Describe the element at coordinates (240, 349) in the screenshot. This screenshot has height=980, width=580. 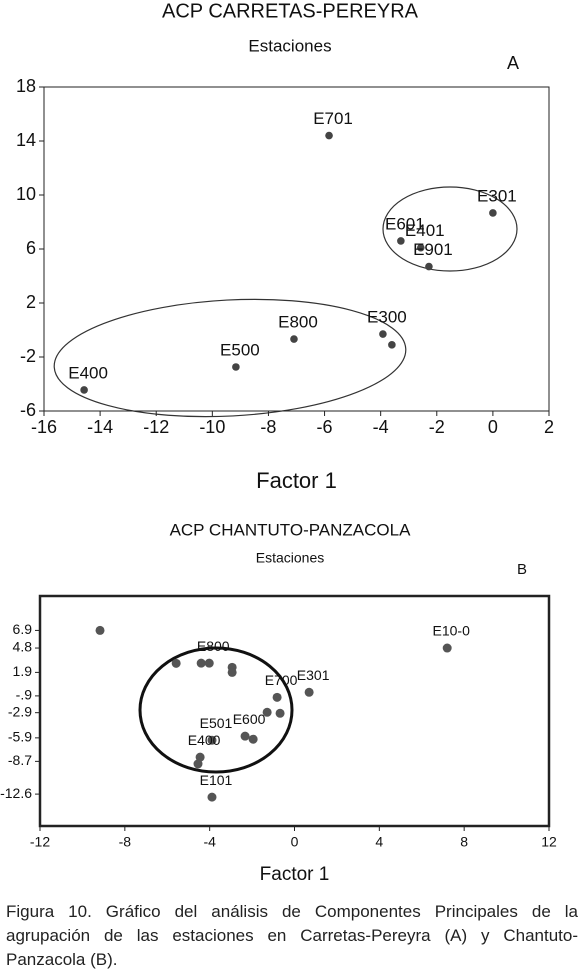
I see `point-label: E500` at that location.